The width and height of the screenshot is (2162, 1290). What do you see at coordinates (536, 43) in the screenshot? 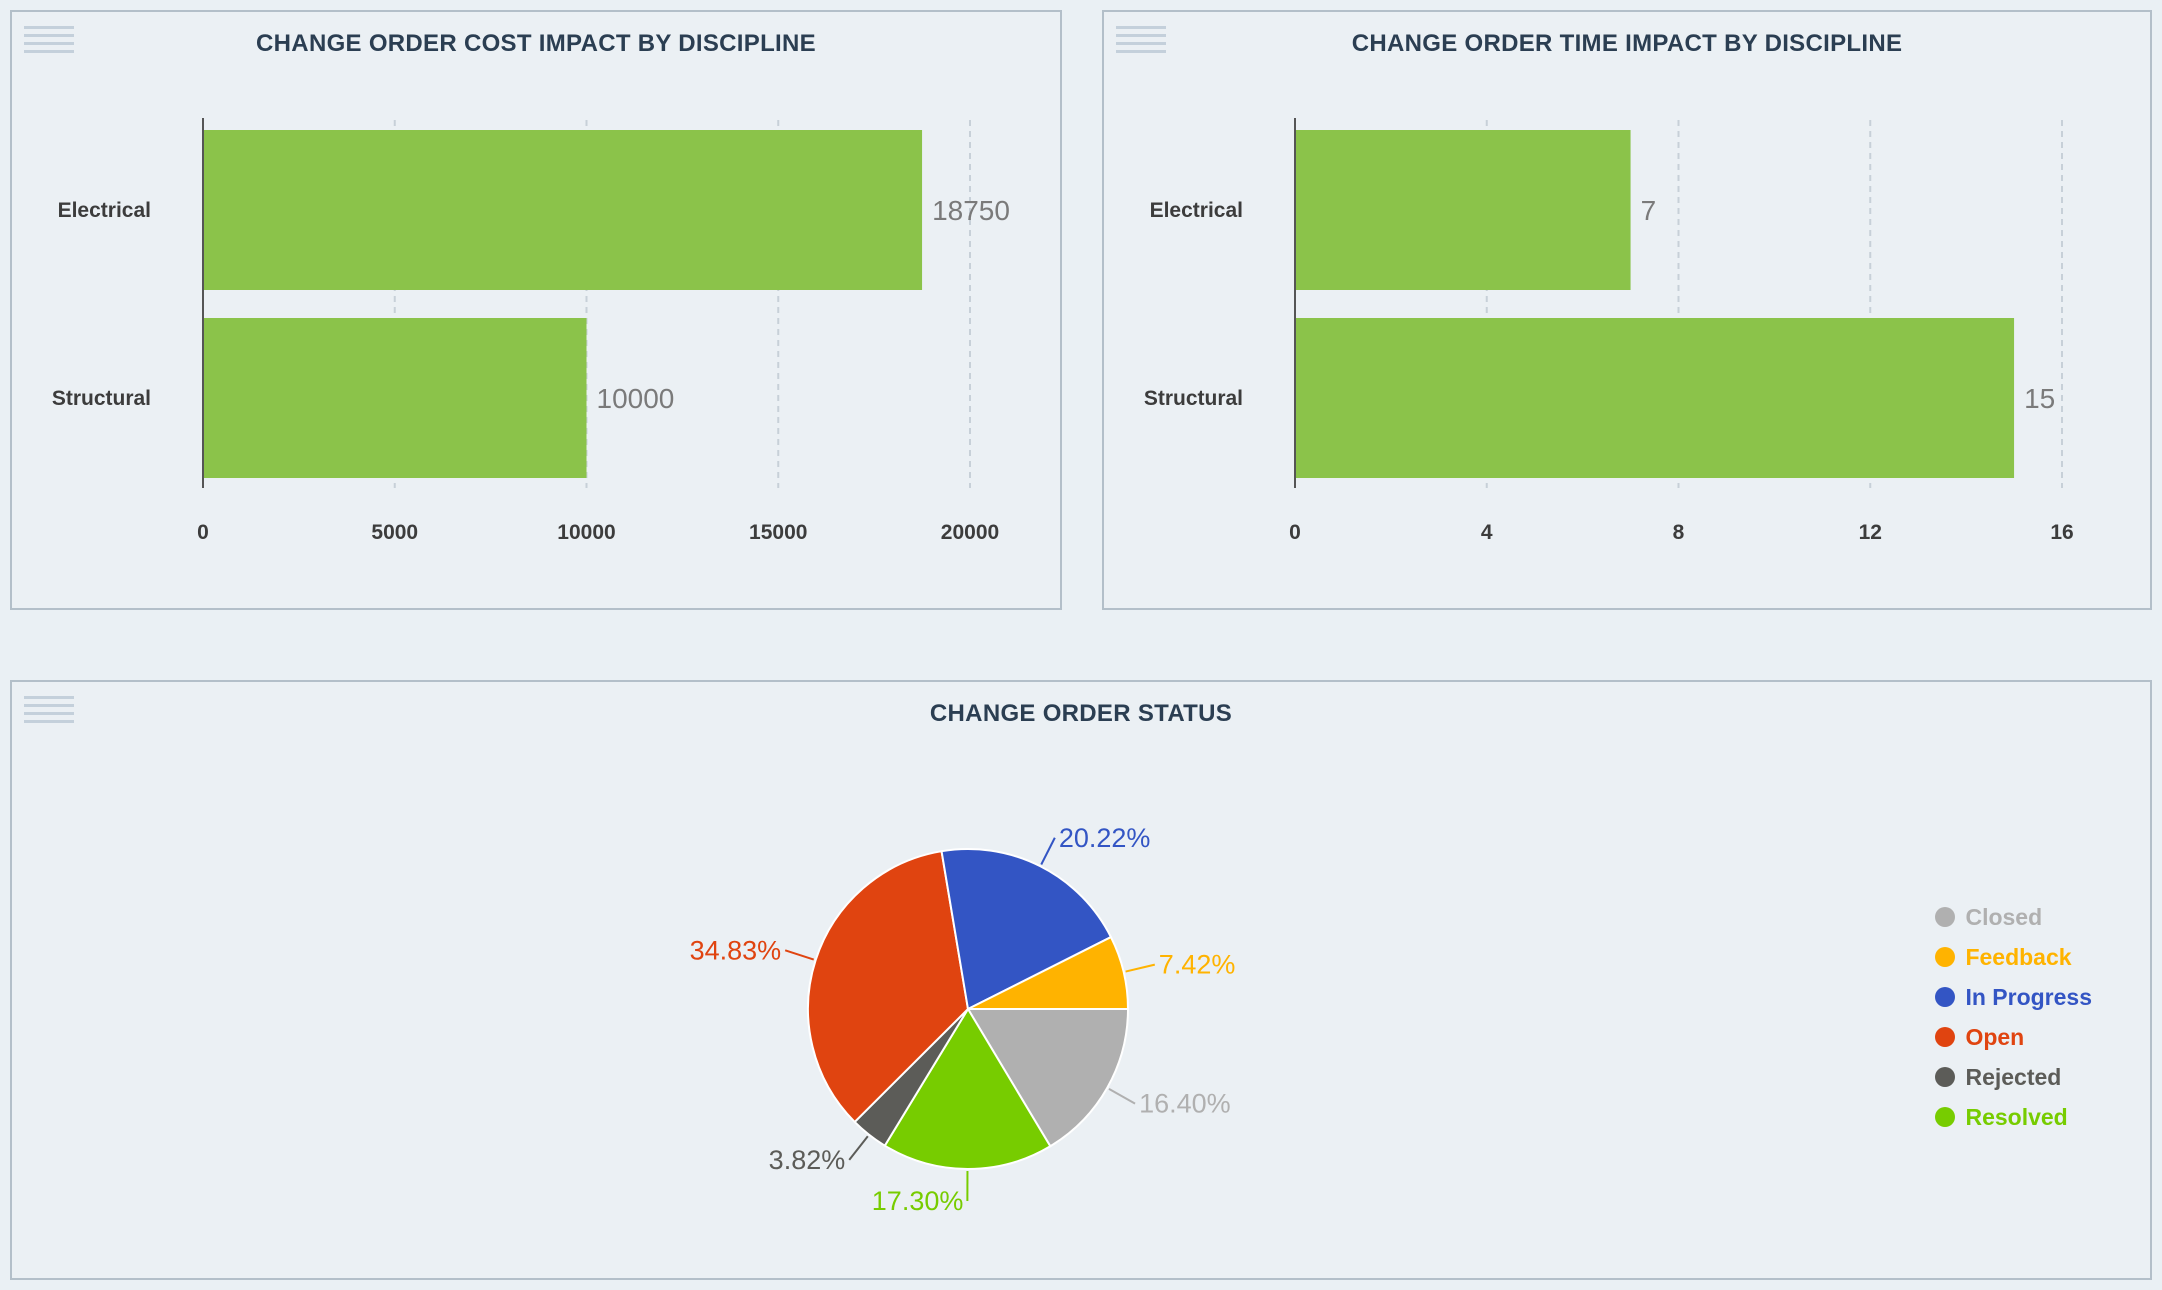
I see `cost-chart-title: CHANGE ORDER COST IMPACT BY DISCIPLINE` at bounding box center [536, 43].